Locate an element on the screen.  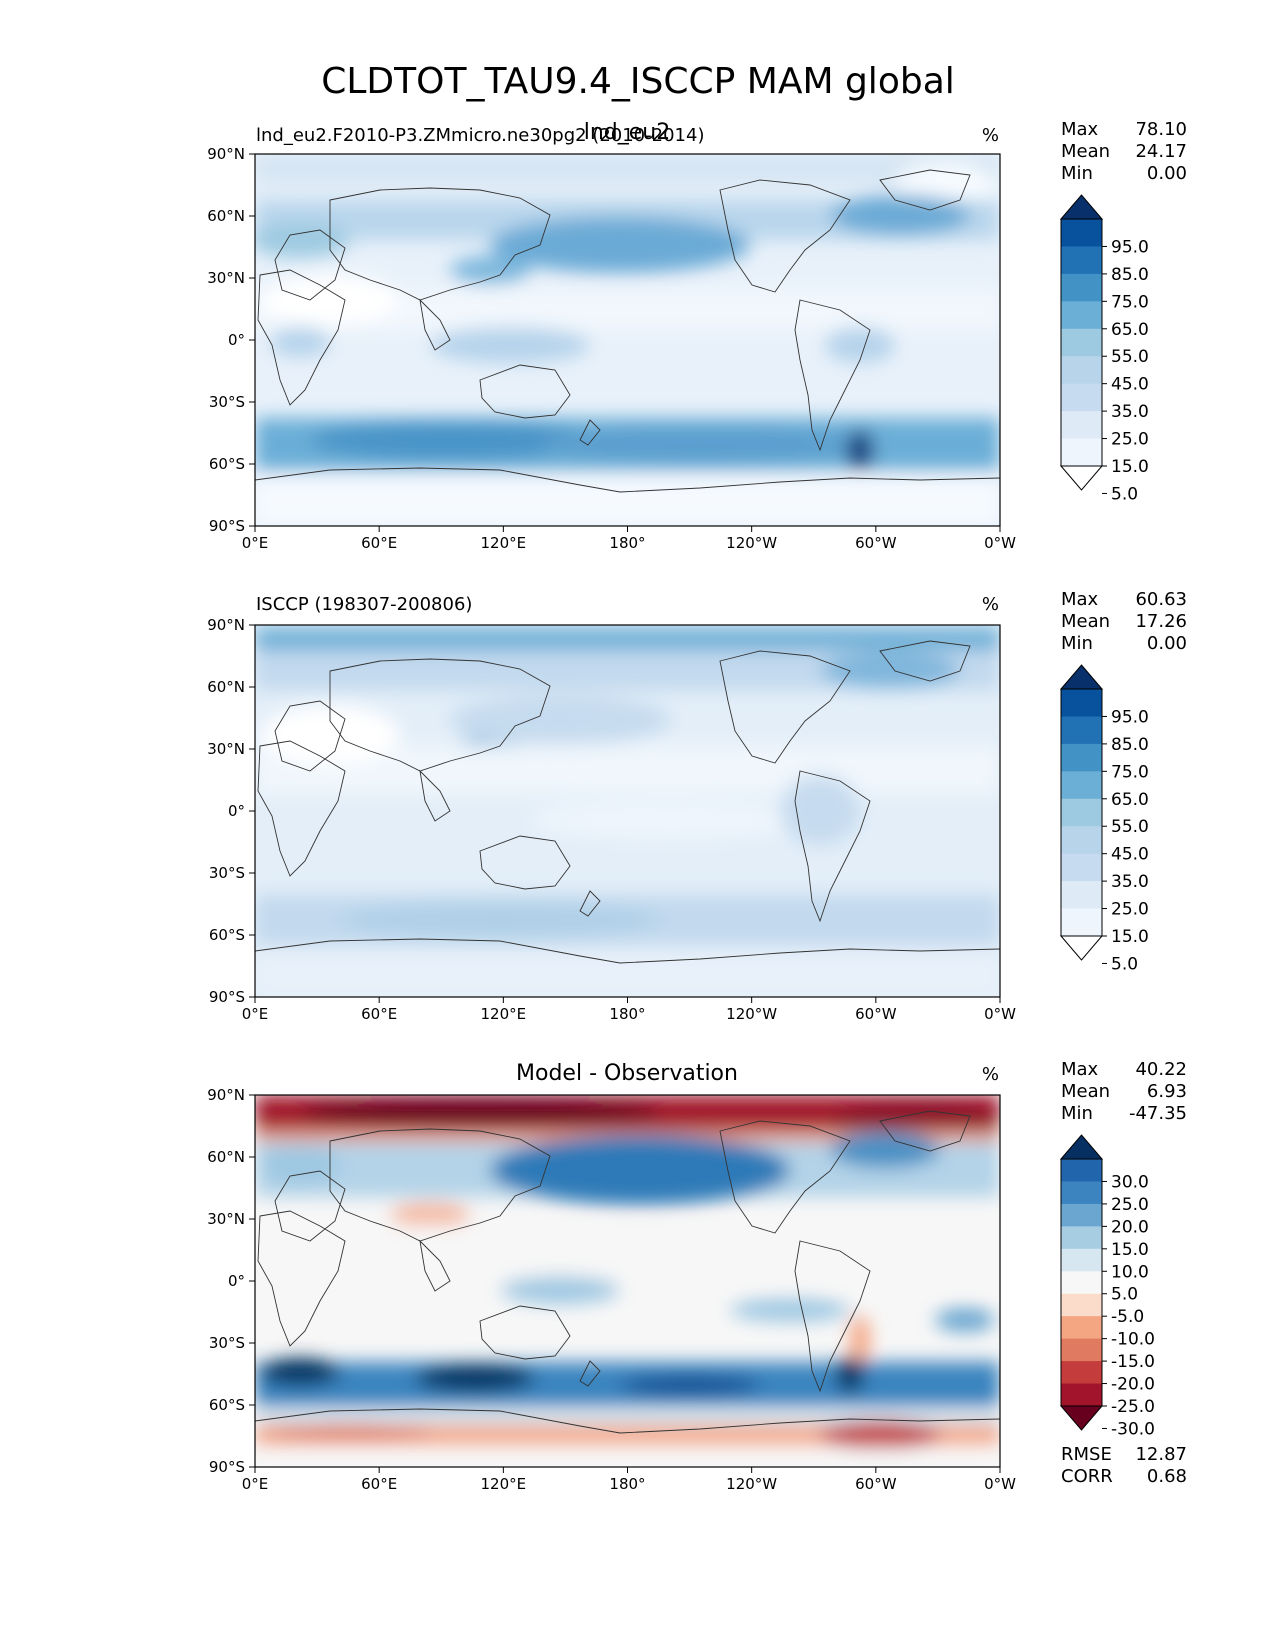
colorbar-label: 85.0 is located at coordinates (1130, 745).